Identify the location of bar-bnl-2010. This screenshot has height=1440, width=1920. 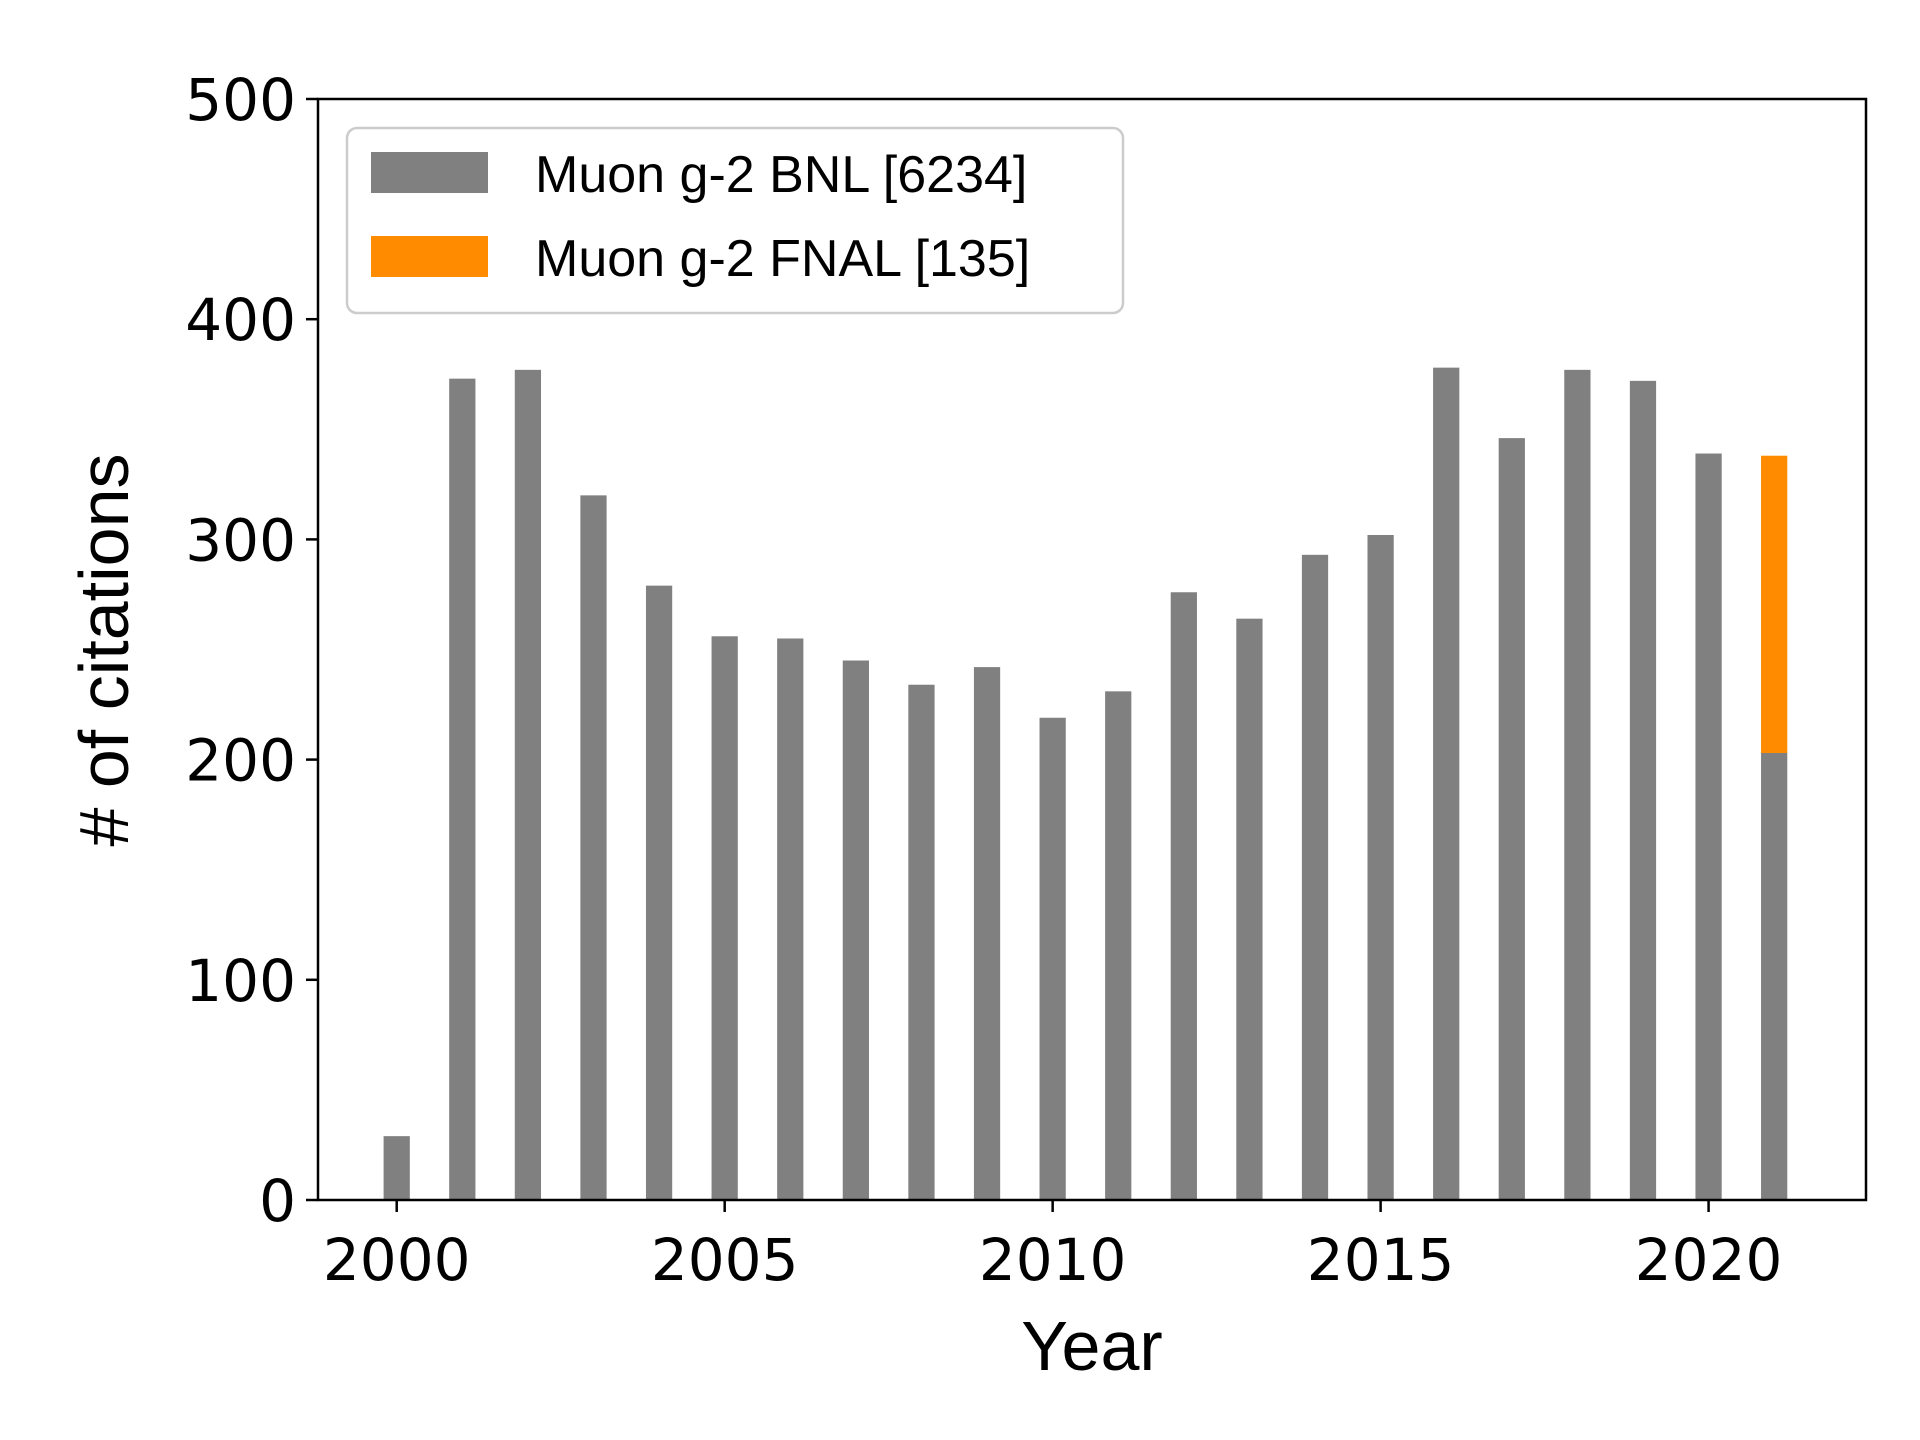
(1052, 958).